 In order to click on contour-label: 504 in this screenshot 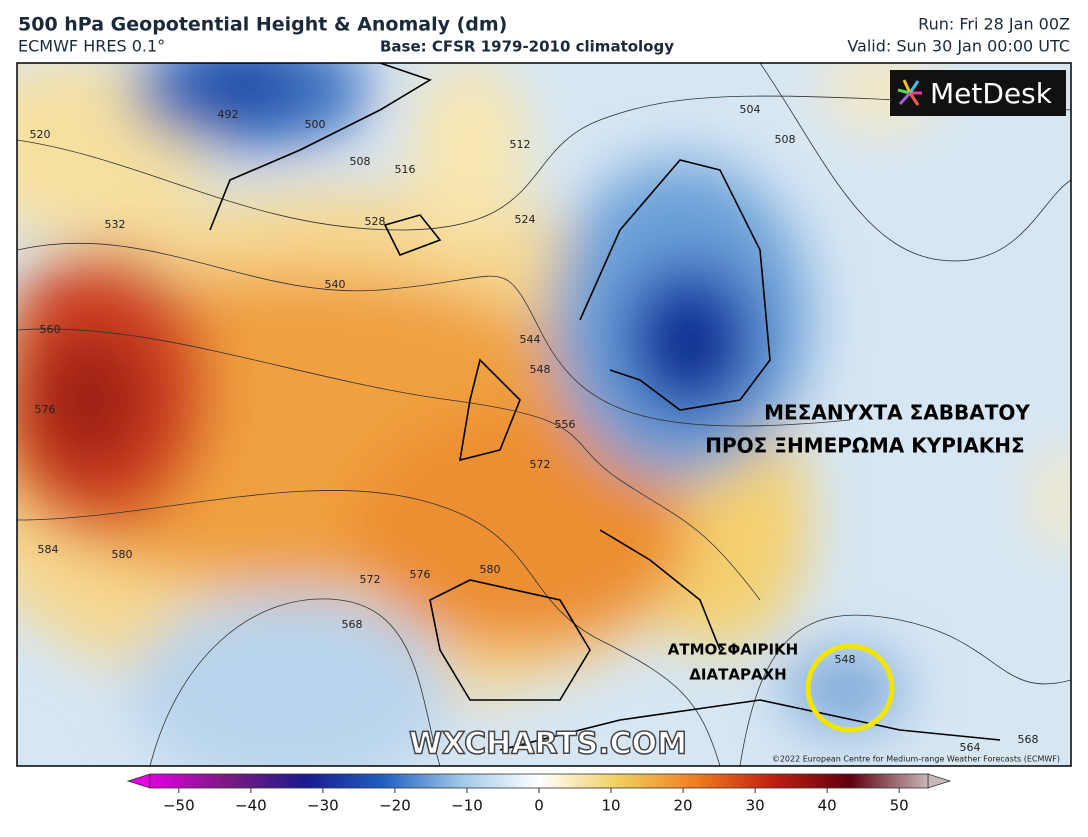, I will do `click(750, 109)`.